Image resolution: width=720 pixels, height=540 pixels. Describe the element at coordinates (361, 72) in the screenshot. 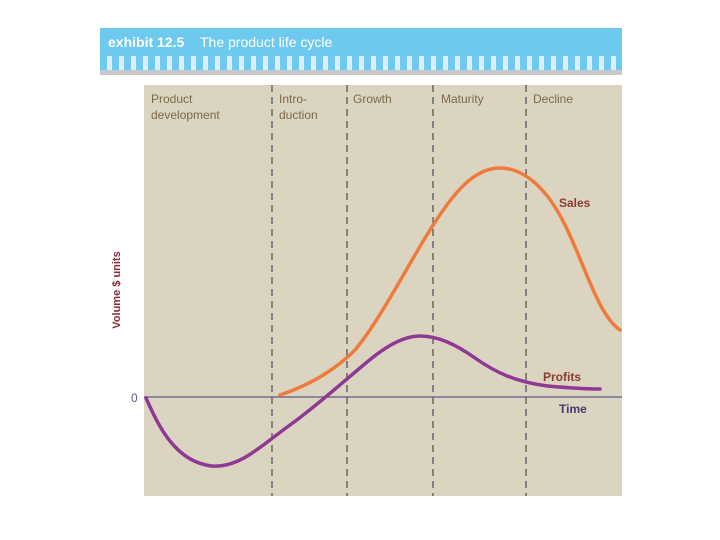

I see `header-rule` at that location.